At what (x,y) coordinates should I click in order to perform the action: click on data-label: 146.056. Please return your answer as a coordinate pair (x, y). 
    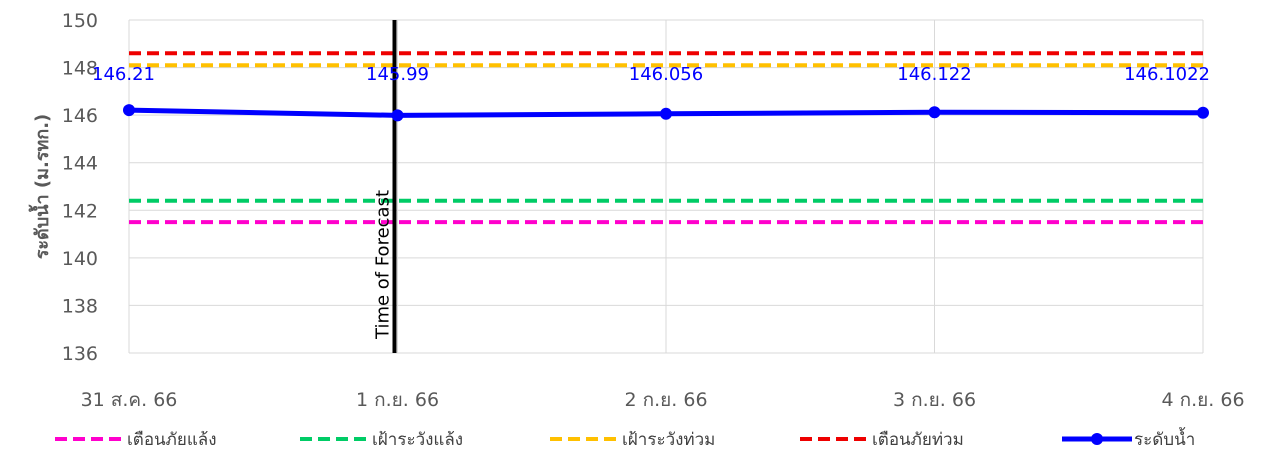
    Looking at the image, I should click on (666, 74).